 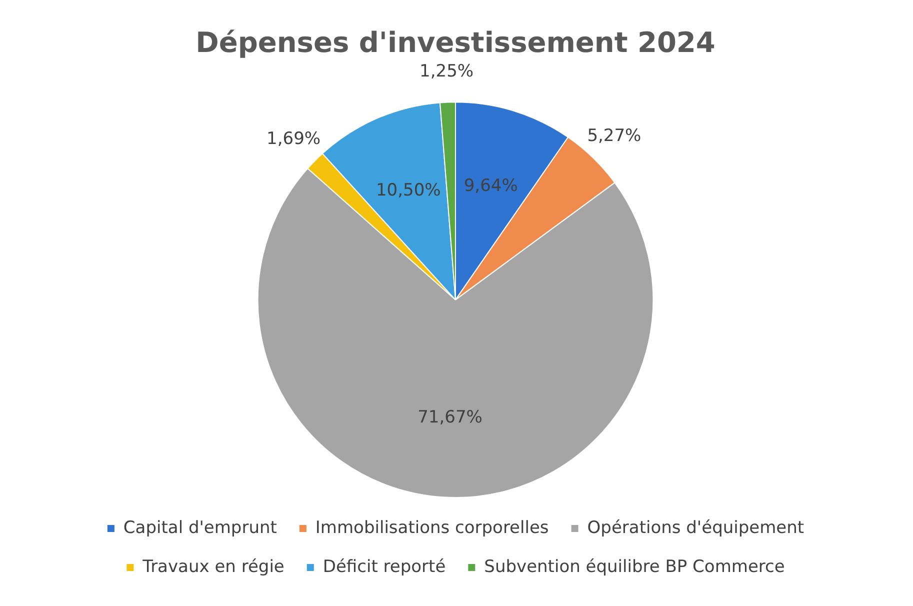 What do you see at coordinates (213, 566) in the screenshot?
I see `legend-label: Travaux en régie` at bounding box center [213, 566].